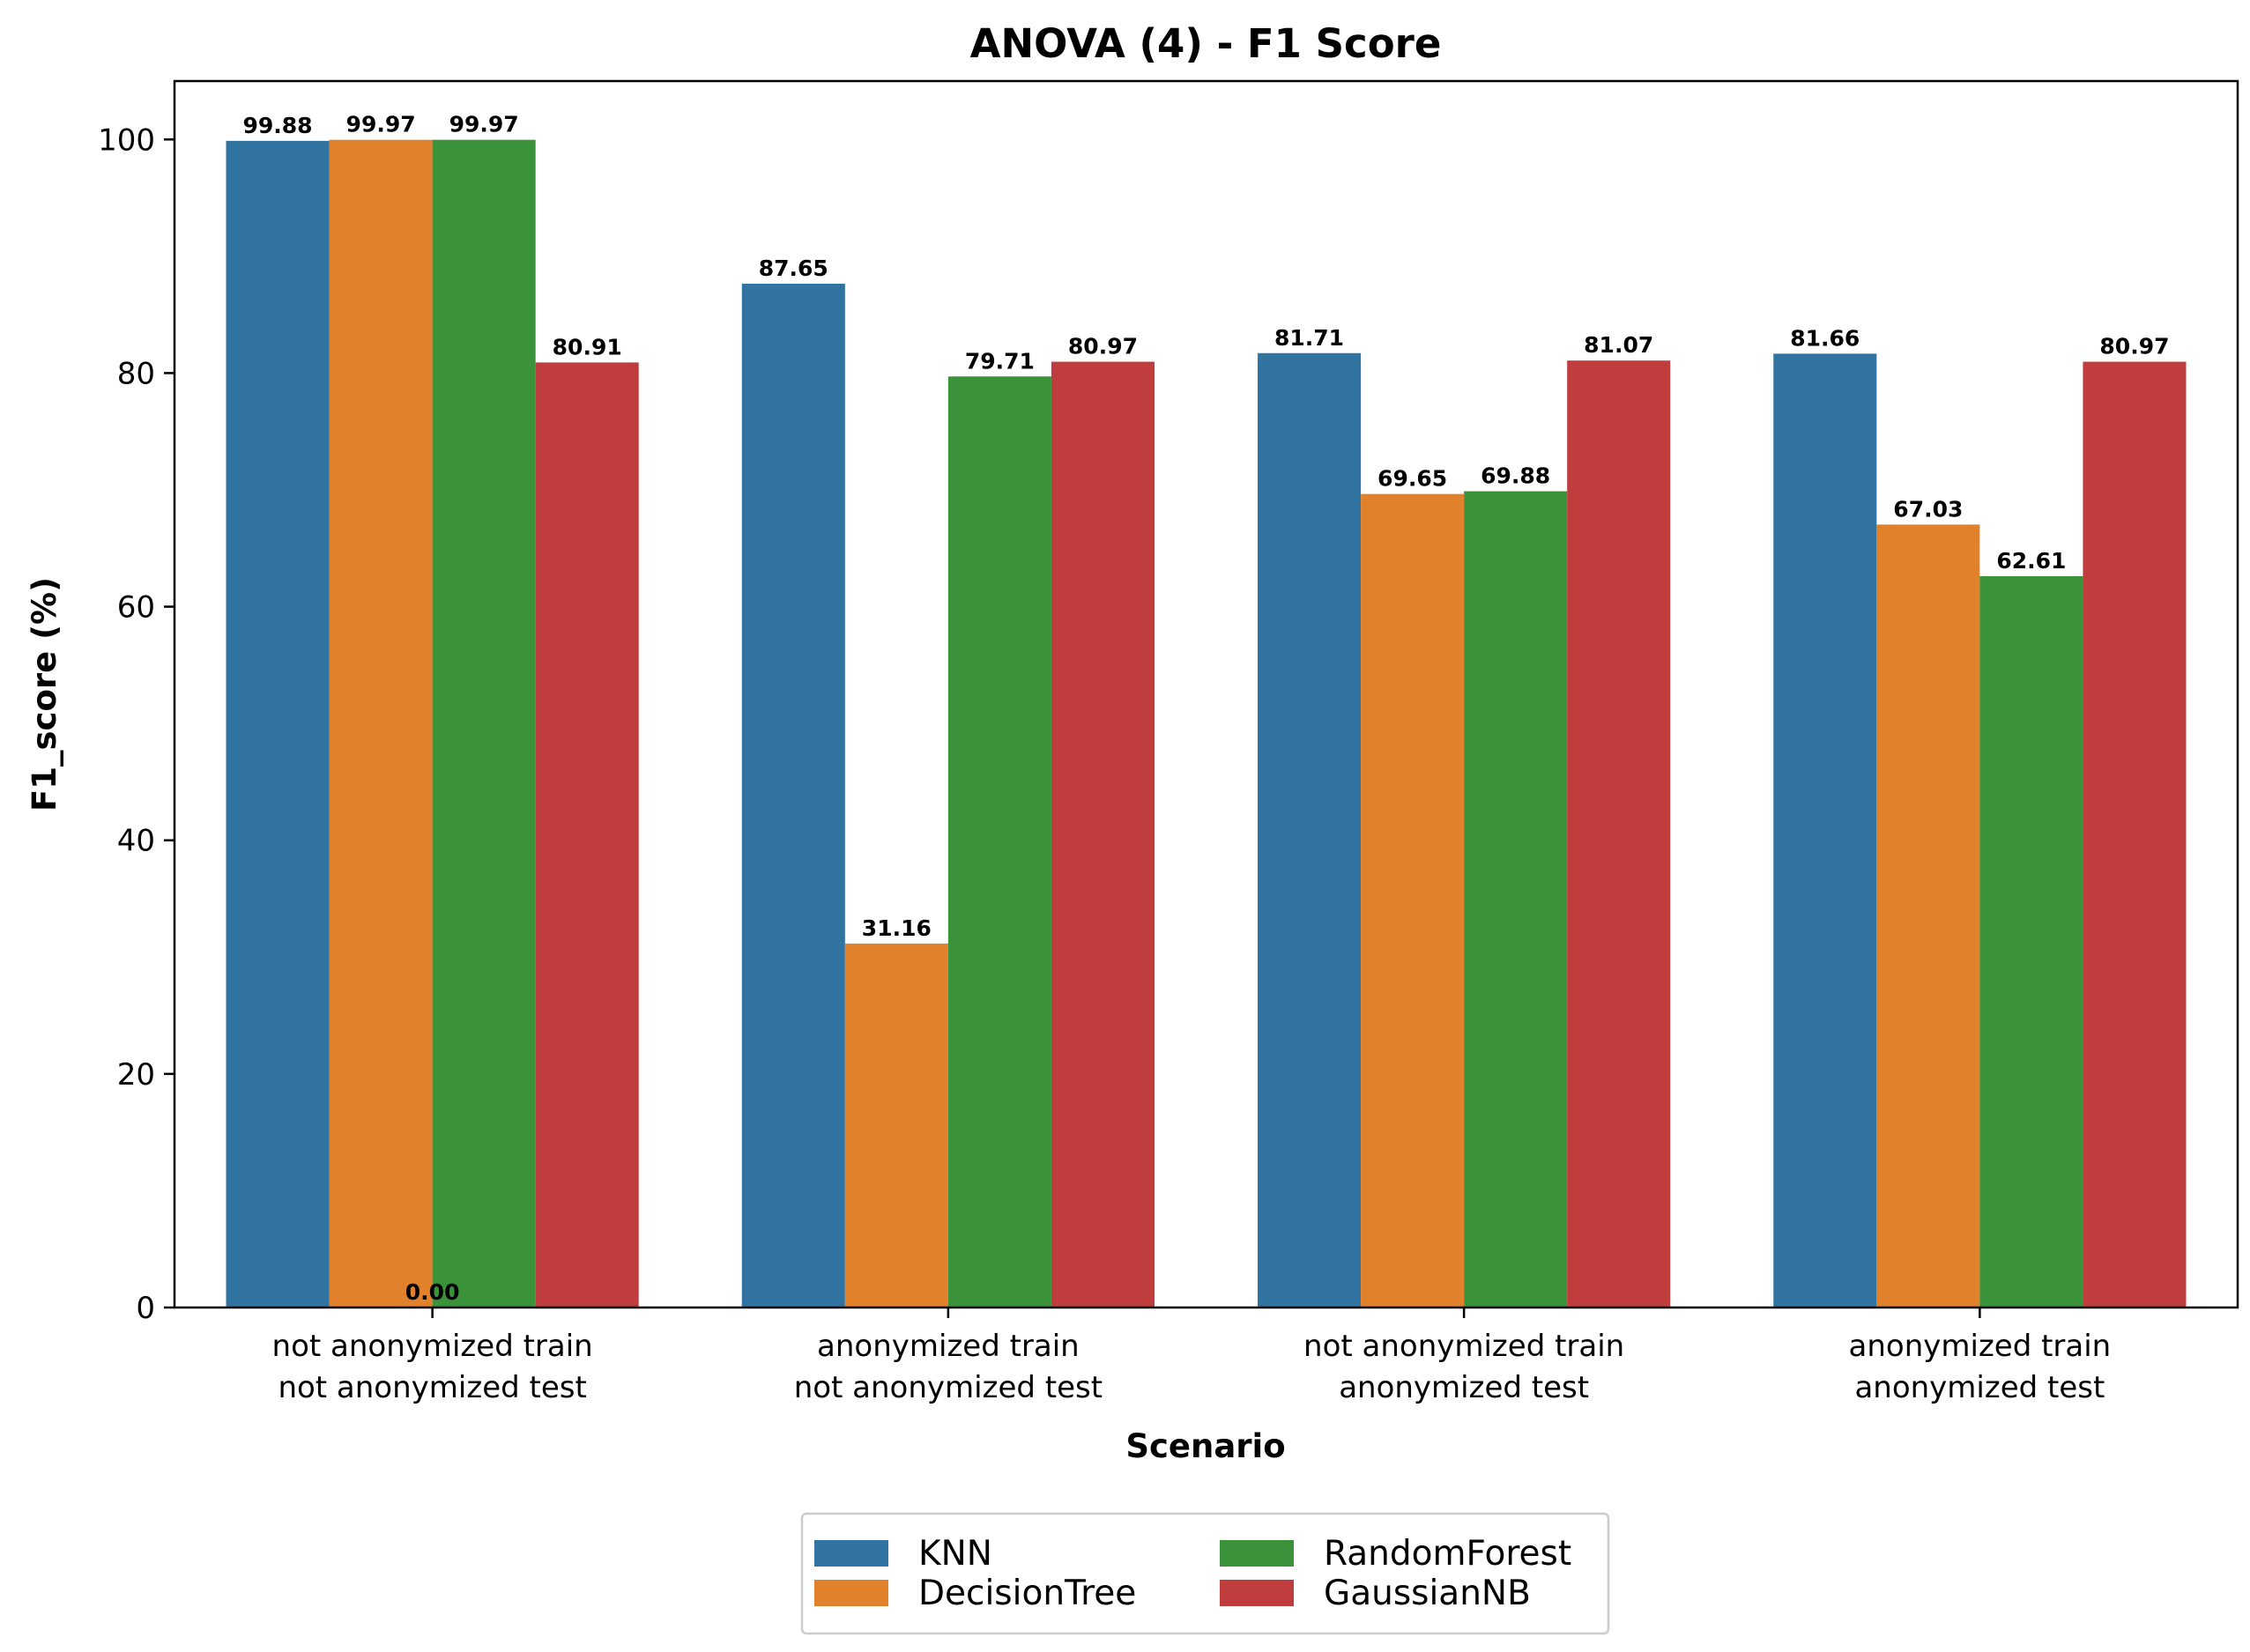 The width and height of the screenshot is (2250, 1652). I want to click on bar-value-label: 87.65, so click(793, 268).